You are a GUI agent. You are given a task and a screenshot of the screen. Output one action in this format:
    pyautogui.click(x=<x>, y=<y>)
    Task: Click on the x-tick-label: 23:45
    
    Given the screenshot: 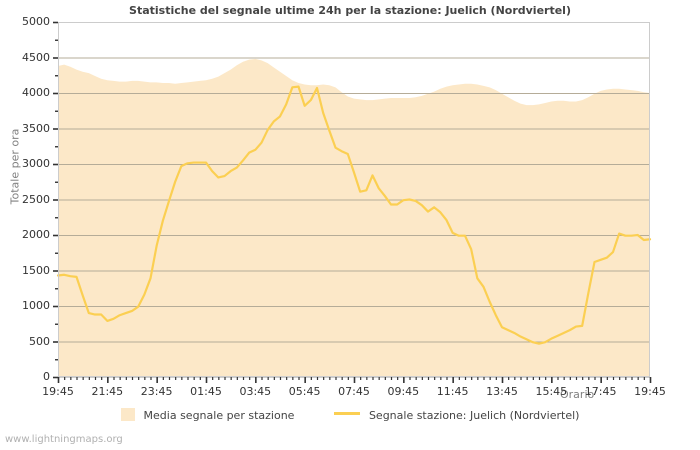 What is the action you would take?
    pyautogui.click(x=156, y=391)
    